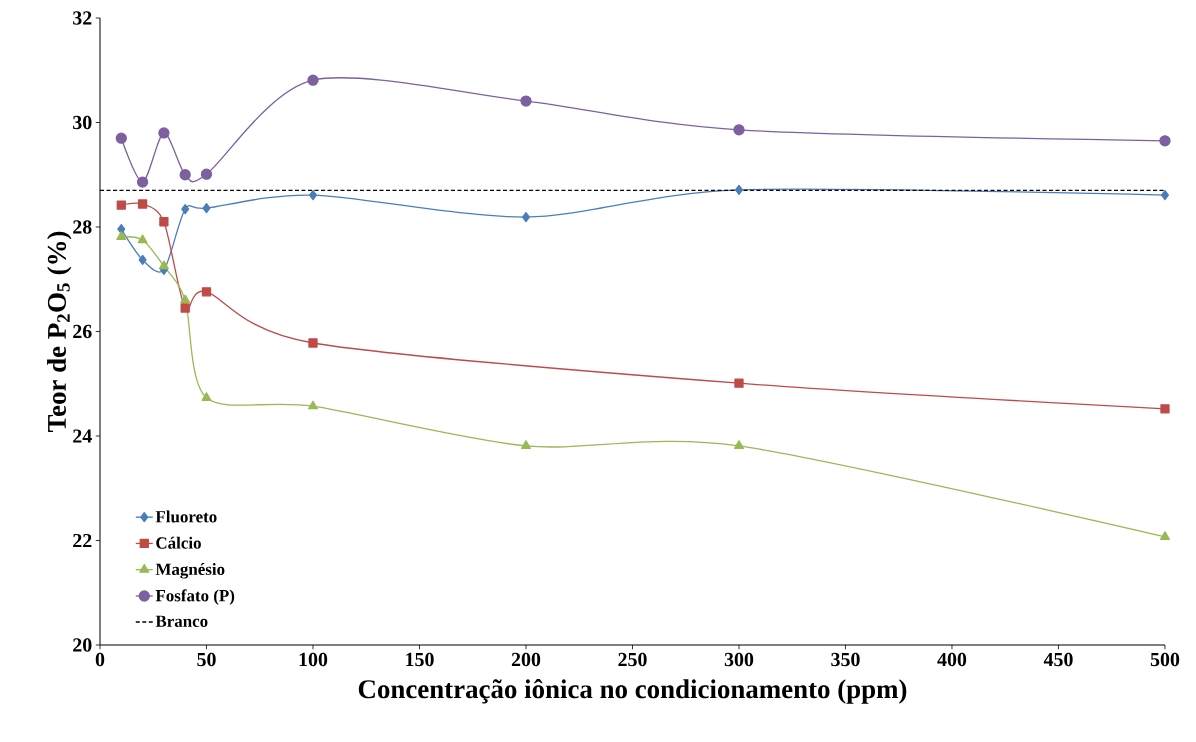  Describe the element at coordinates (82, 331) in the screenshot. I see `y-tick-label: 26` at that location.